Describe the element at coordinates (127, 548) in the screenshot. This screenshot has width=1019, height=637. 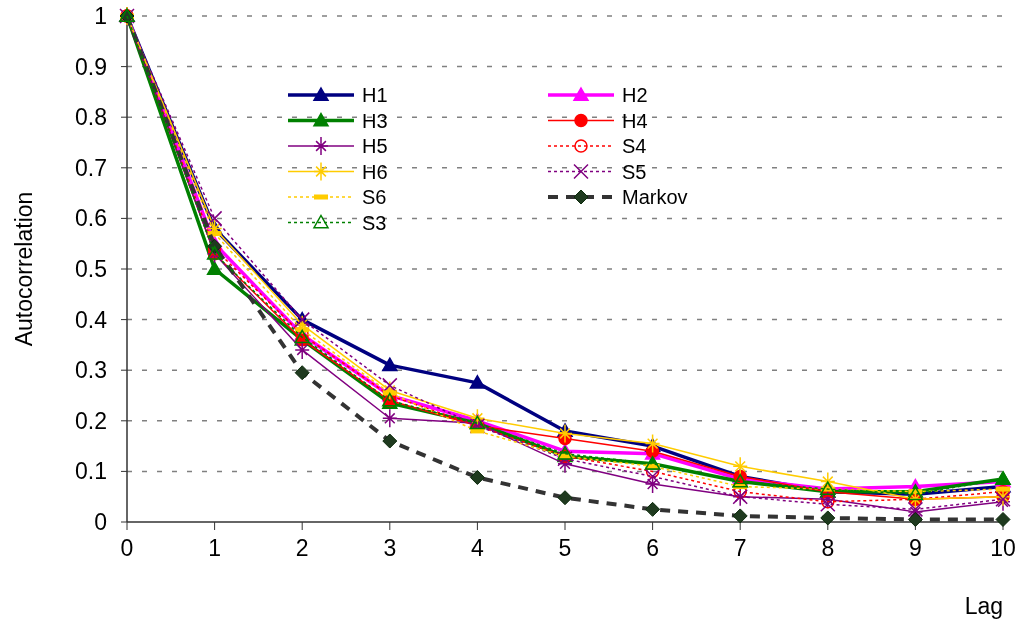
I see `x-tick-label: 0` at that location.